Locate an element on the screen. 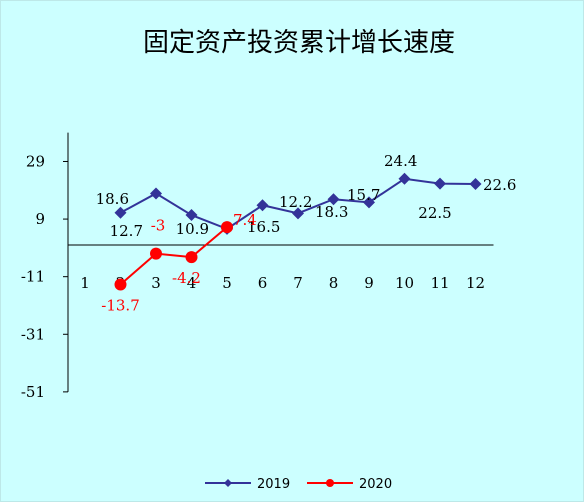 This screenshot has width=584, height=503. x-tick-label: 3 is located at coordinates (156, 283).